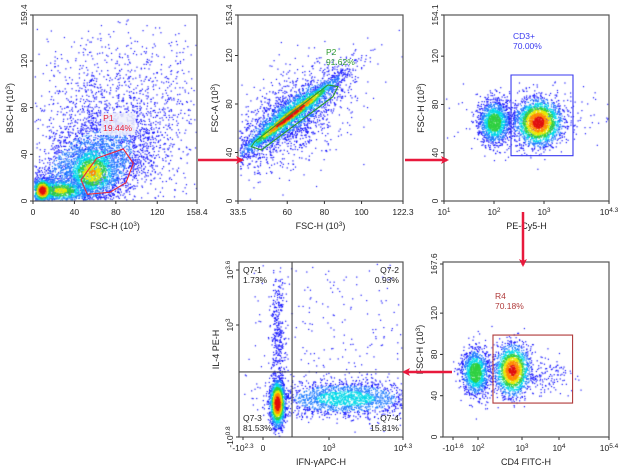 The image size is (619, 473). I want to click on gate-name: P1, so click(108, 118).